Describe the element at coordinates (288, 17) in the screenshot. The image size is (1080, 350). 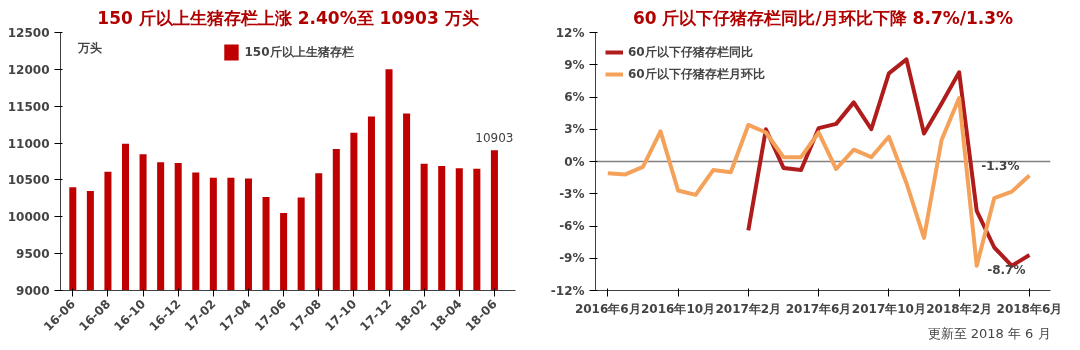
I see `chart-title: 150 斤以上生猪存栏上涨 2.40%至 10903 万头` at that location.